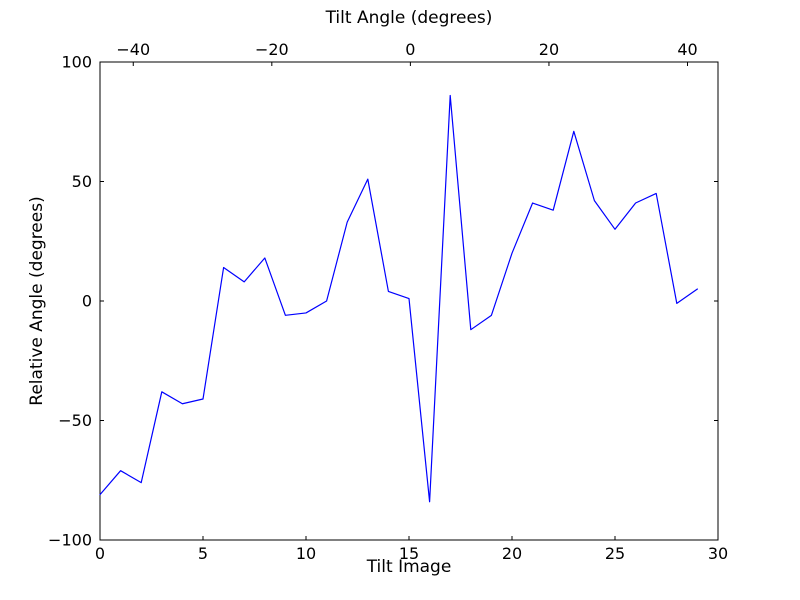 The width and height of the screenshot is (800, 600). I want to click on y-tick-label: −100, so click(70, 540).